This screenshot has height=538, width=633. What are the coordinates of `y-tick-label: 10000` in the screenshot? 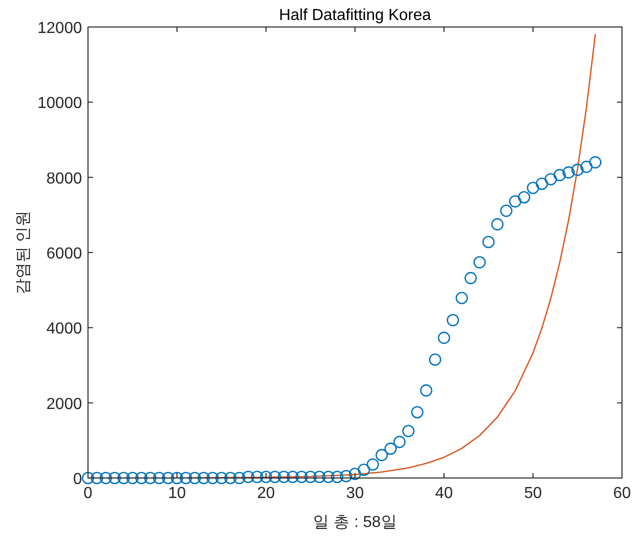 It's located at (60, 103).